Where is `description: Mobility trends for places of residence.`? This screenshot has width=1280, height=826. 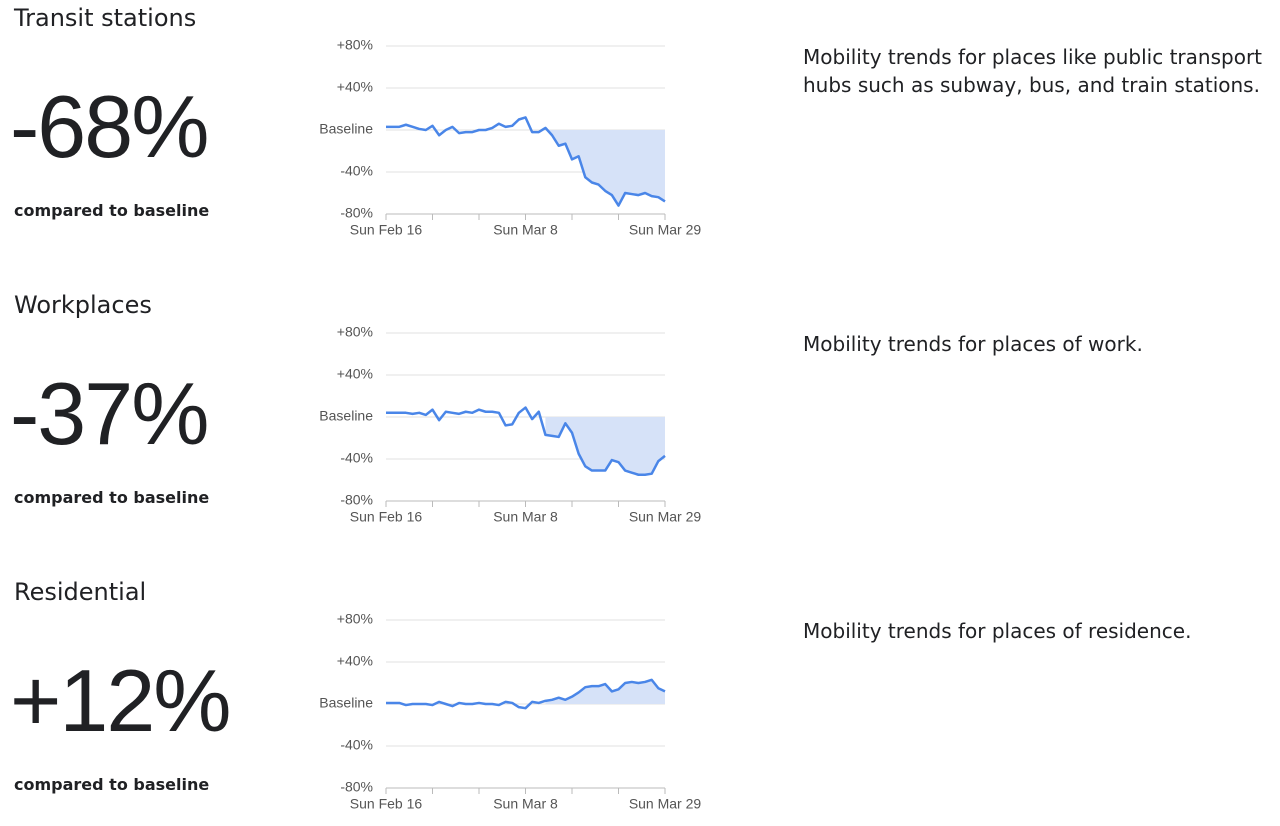 description: Mobility trends for places of residence. is located at coordinates (997, 631).